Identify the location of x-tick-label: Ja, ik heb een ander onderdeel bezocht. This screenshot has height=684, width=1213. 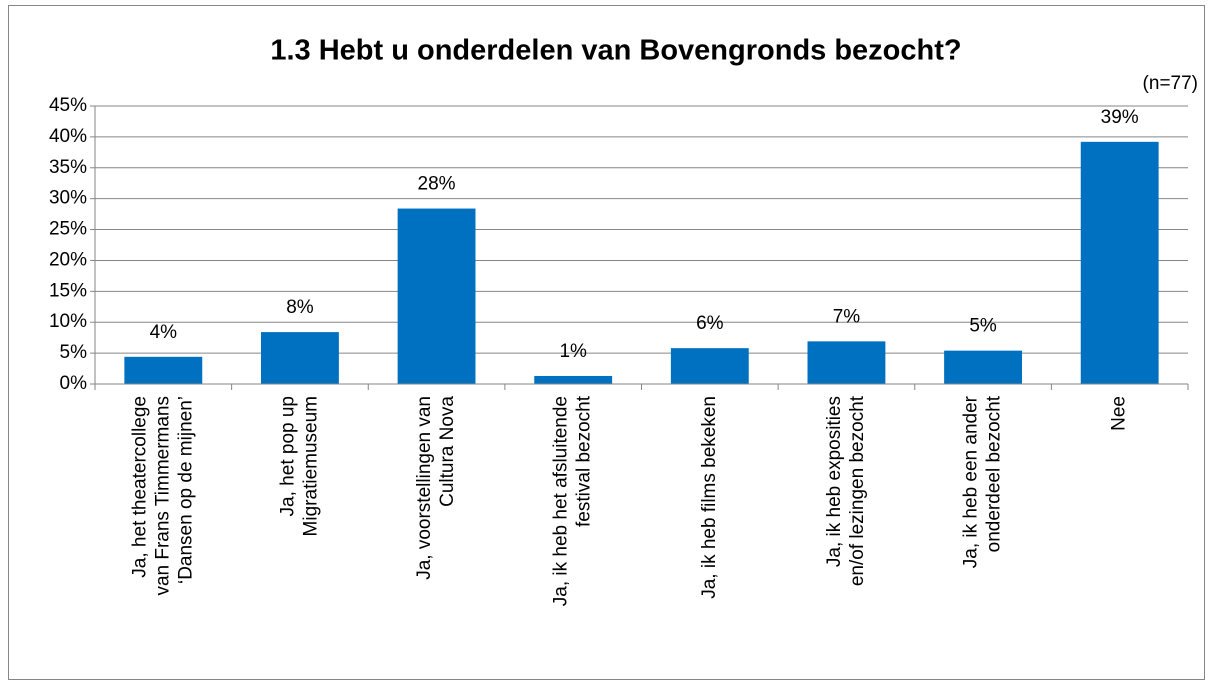
(983, 481).